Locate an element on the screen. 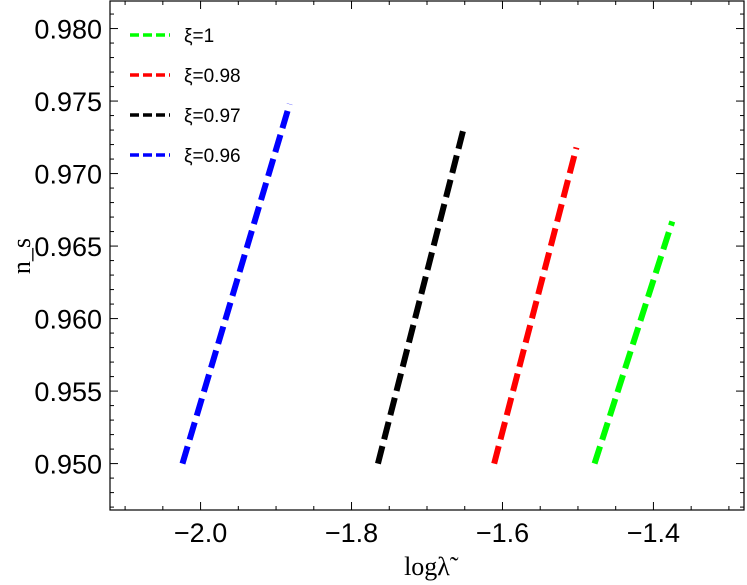 The image size is (747, 585). legend-label: ξ=0.96 is located at coordinates (212, 156).